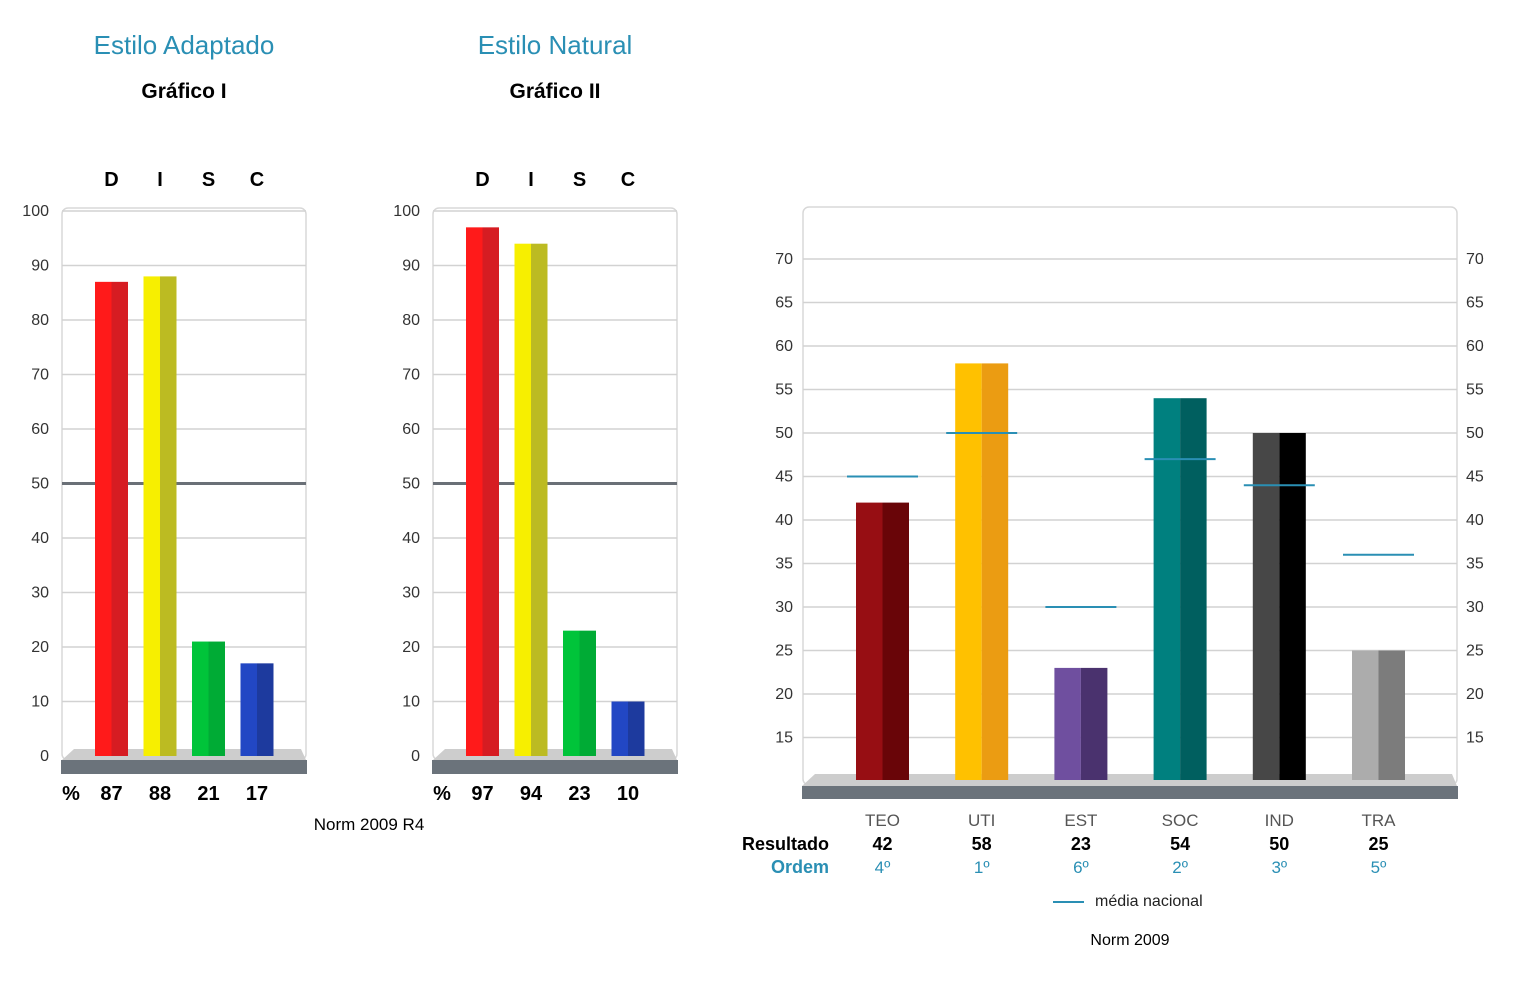  What do you see at coordinates (1180, 820) in the screenshot?
I see `category-label: SOC` at bounding box center [1180, 820].